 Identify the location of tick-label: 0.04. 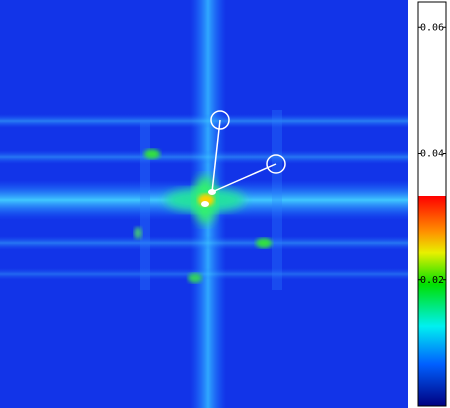
(432, 154).